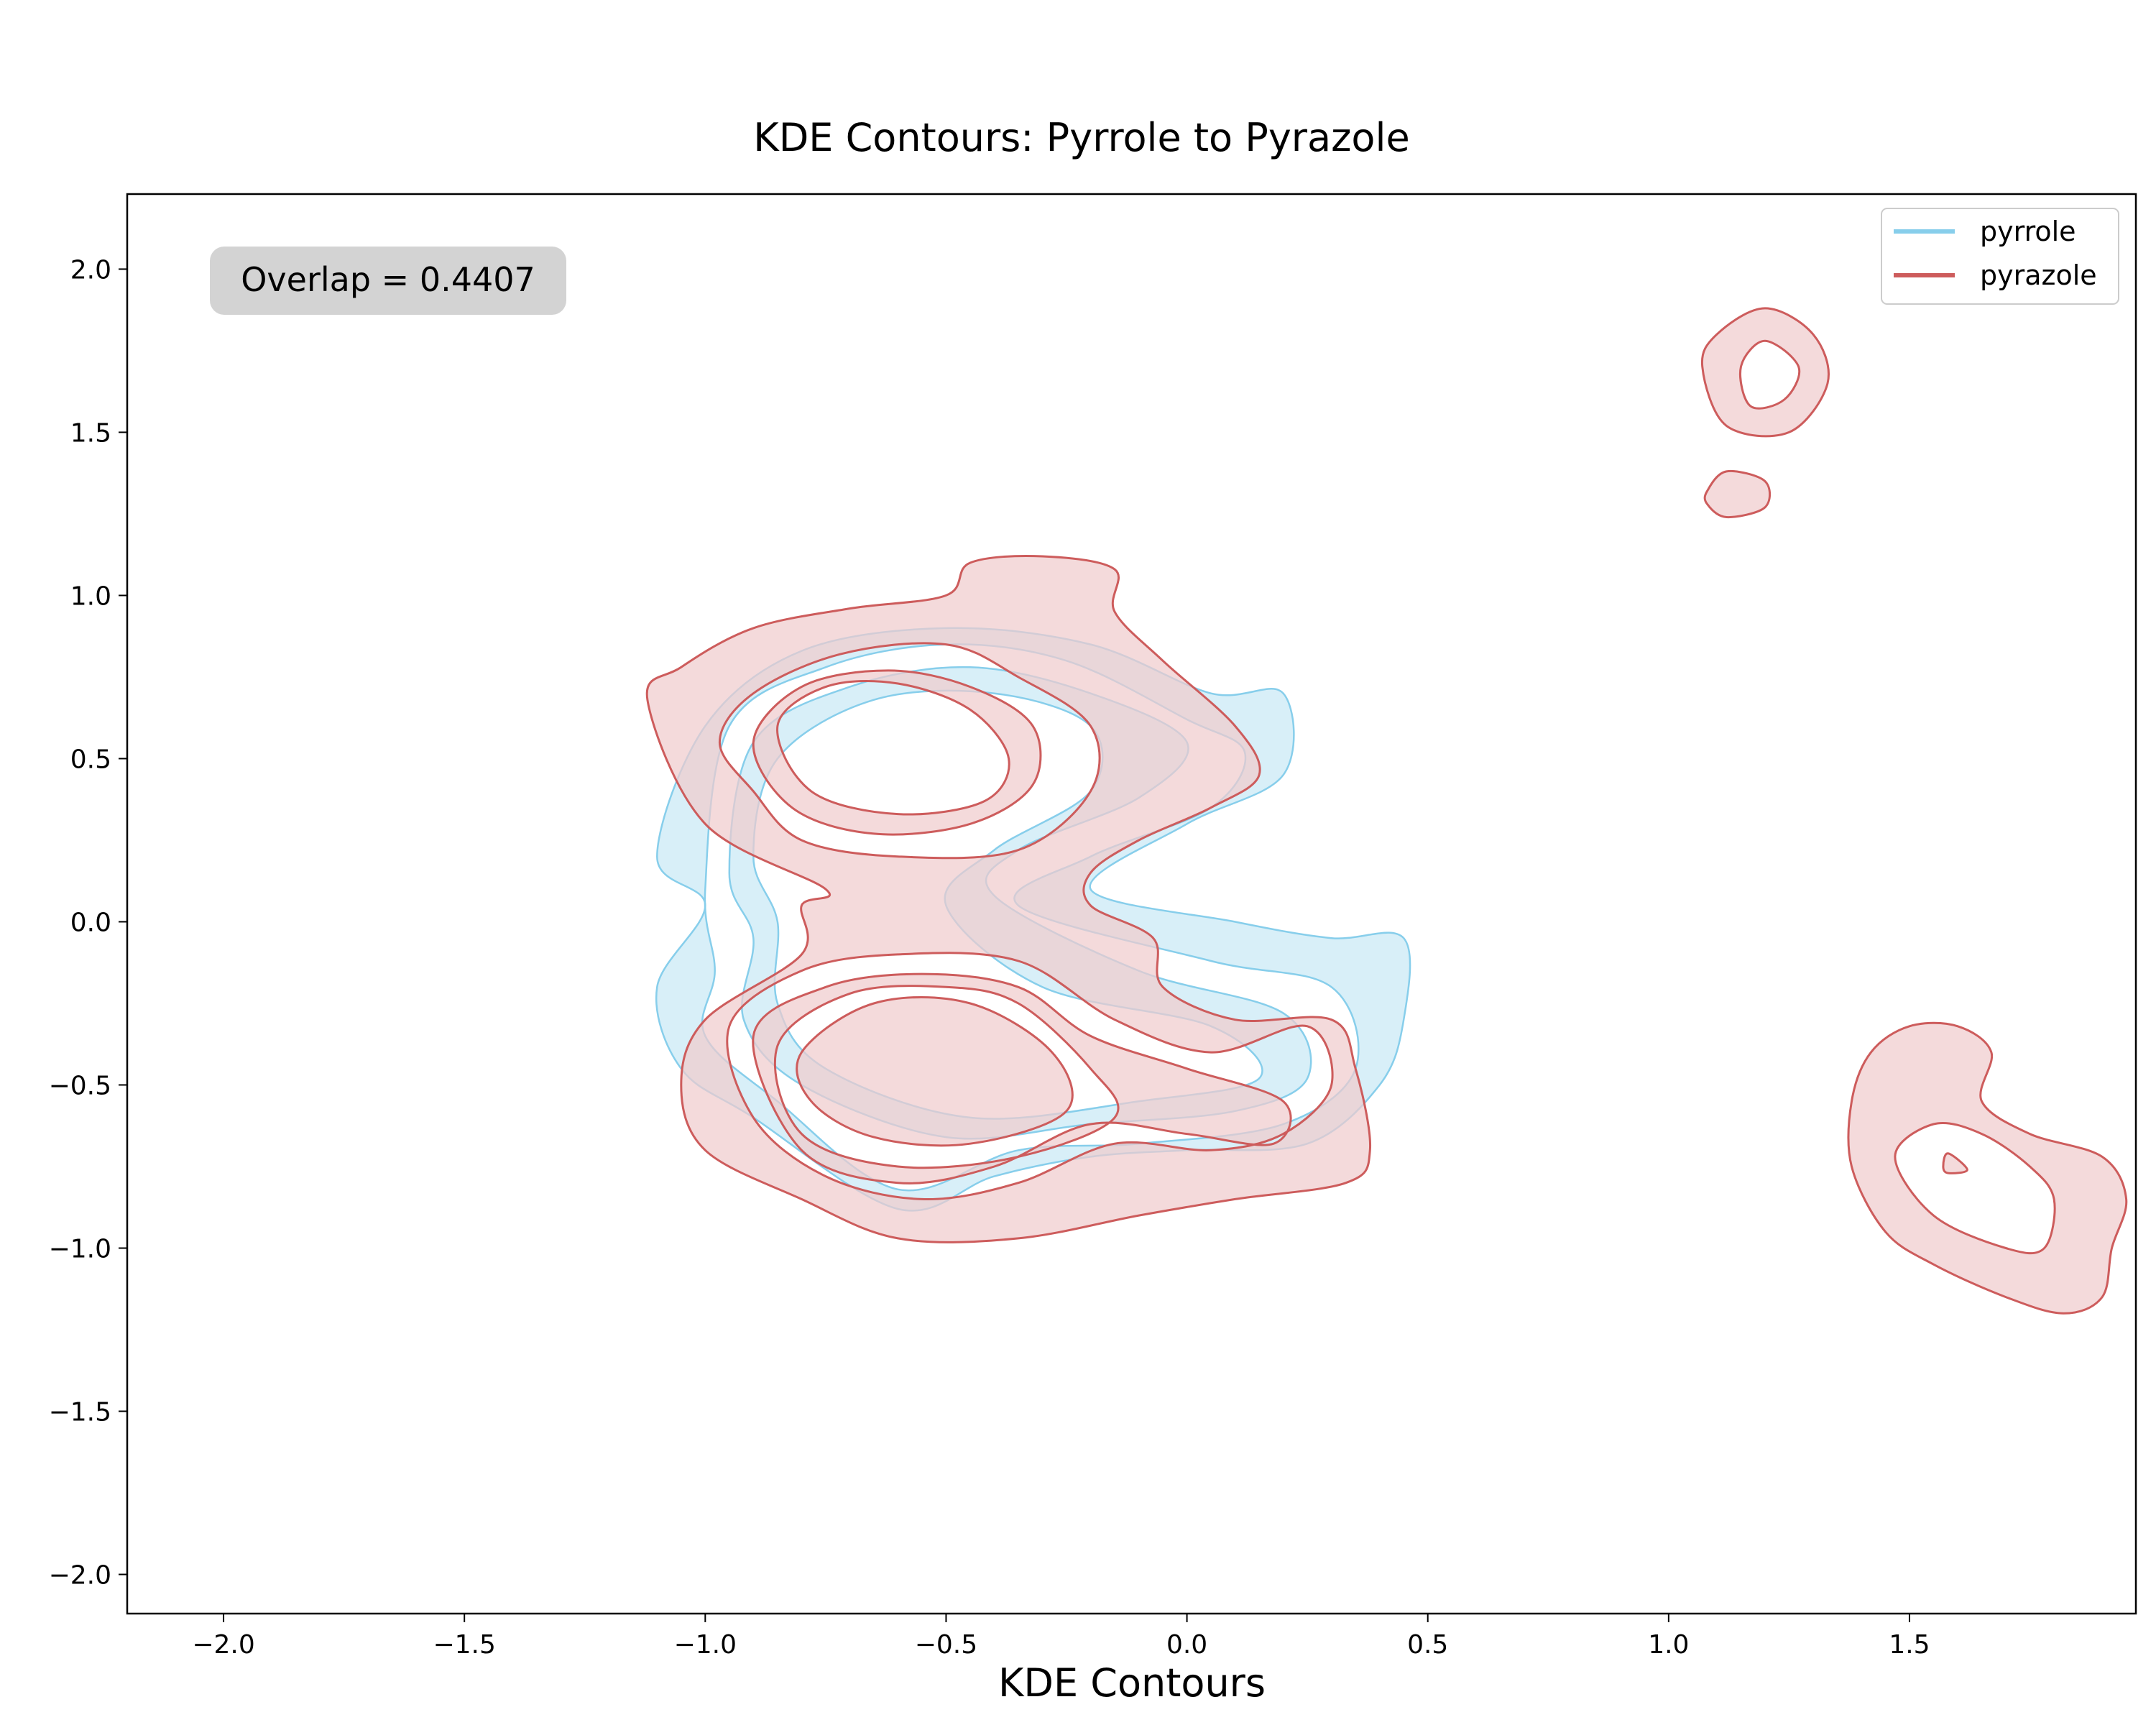 Image resolution: width=2156 pixels, height=1725 pixels. What do you see at coordinates (2000, 256) in the screenshot?
I see `legend: pyrrole pyrazole` at bounding box center [2000, 256].